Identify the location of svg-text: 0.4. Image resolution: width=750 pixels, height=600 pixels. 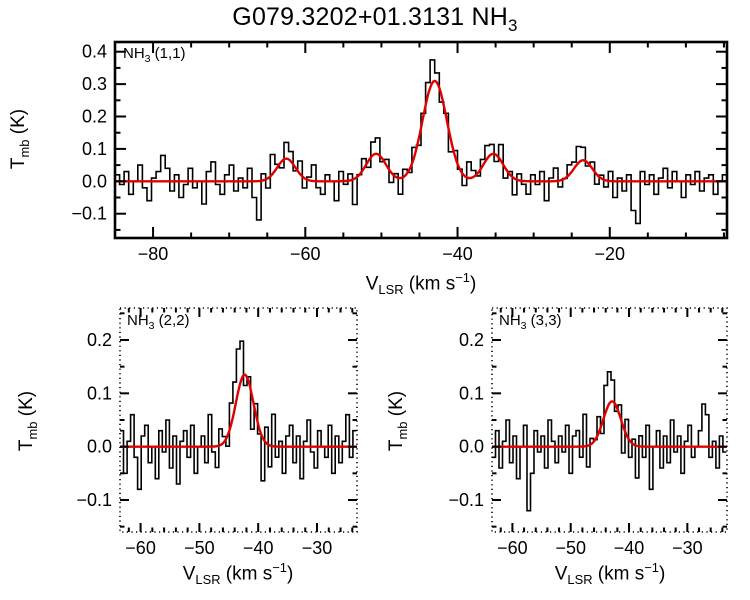
(94, 52).